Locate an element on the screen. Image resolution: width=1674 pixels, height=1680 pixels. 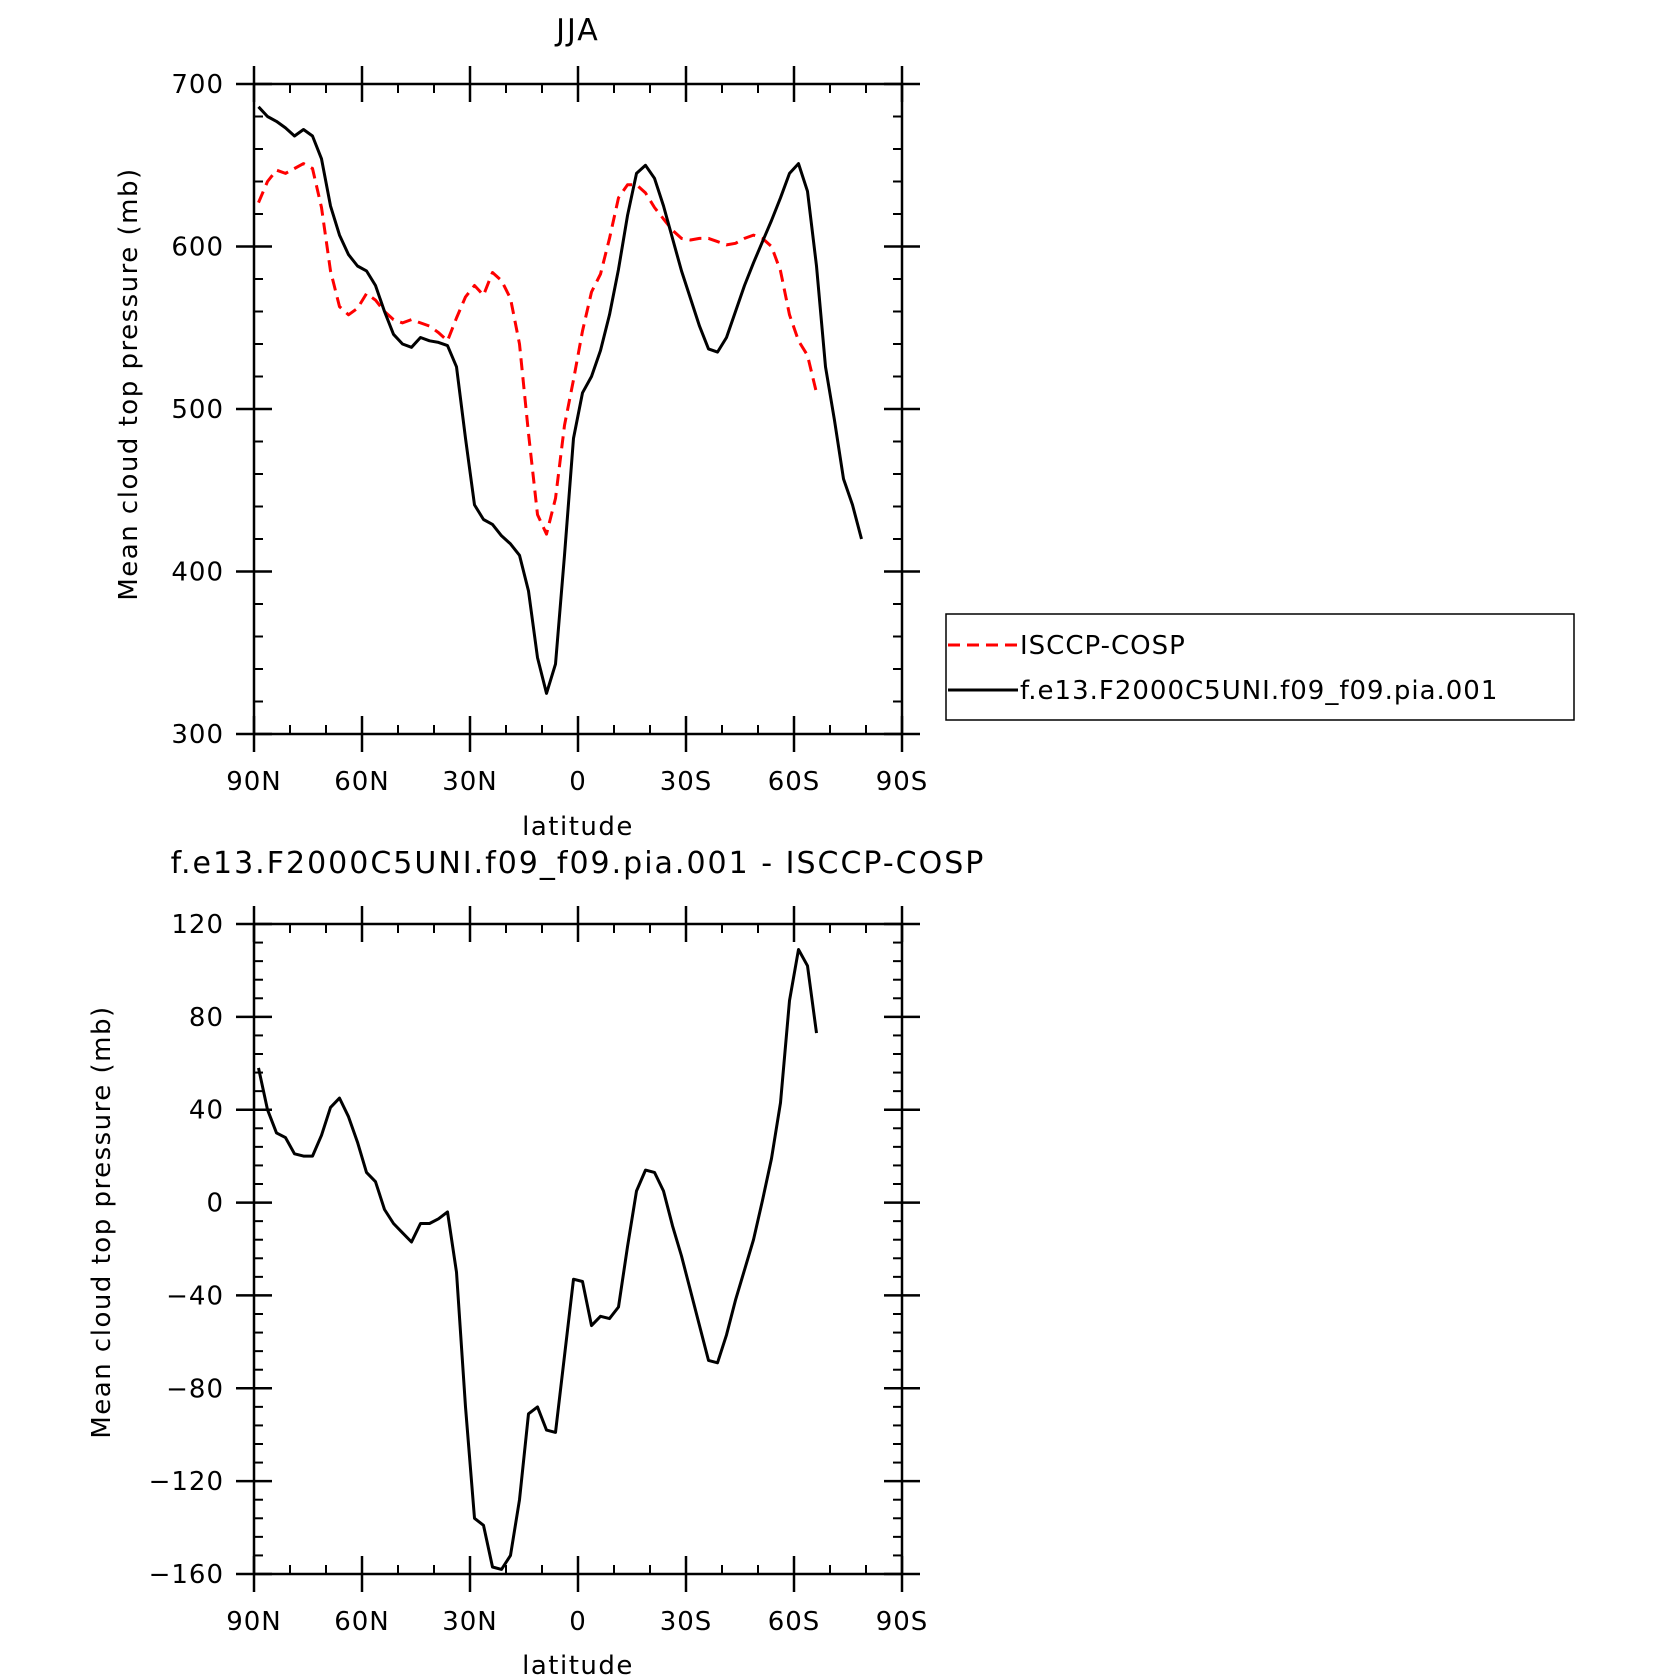
legend-label-isccp: ISCCP-COSP is located at coordinates (1103, 646).